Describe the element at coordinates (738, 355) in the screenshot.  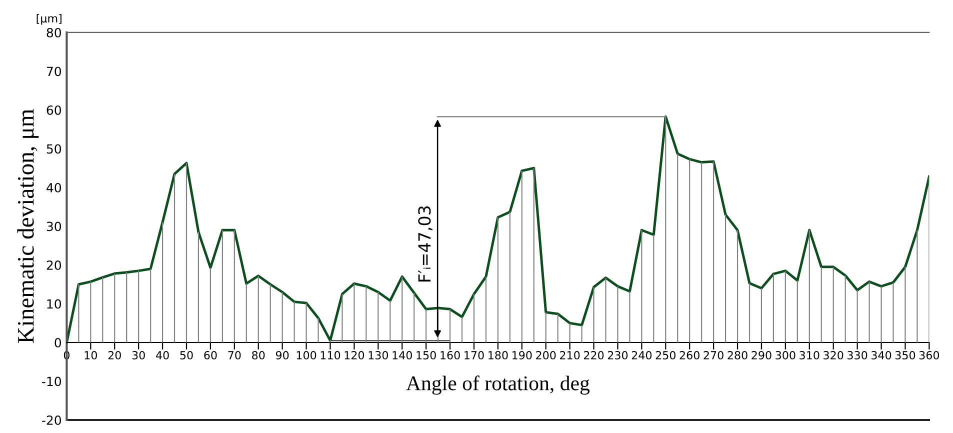
I see `x-tick-label: 280` at that location.